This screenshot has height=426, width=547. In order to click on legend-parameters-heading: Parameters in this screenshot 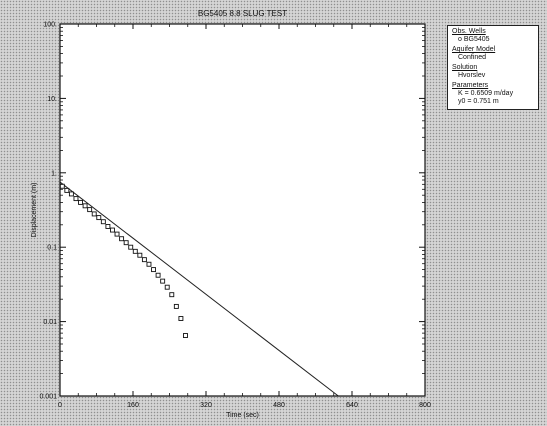, I will do `click(470, 85)`.